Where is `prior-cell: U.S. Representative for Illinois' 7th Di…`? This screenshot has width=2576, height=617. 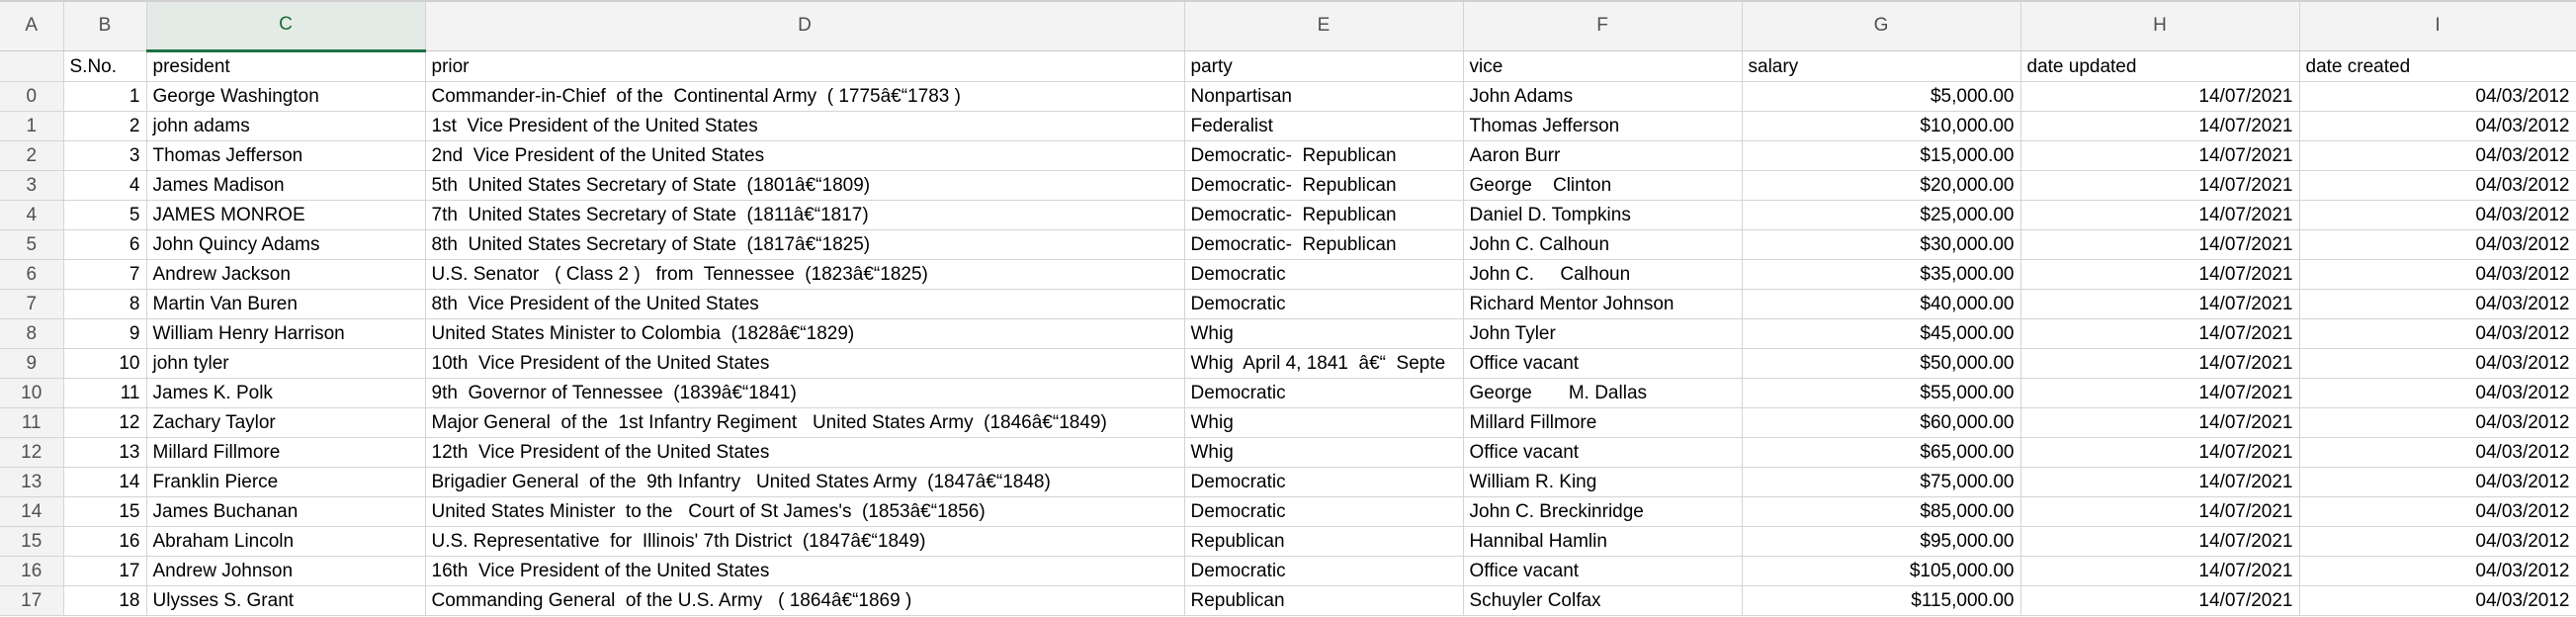
prior-cell: U.S. Representative for Illinois' 7th Di… is located at coordinates (805, 541).